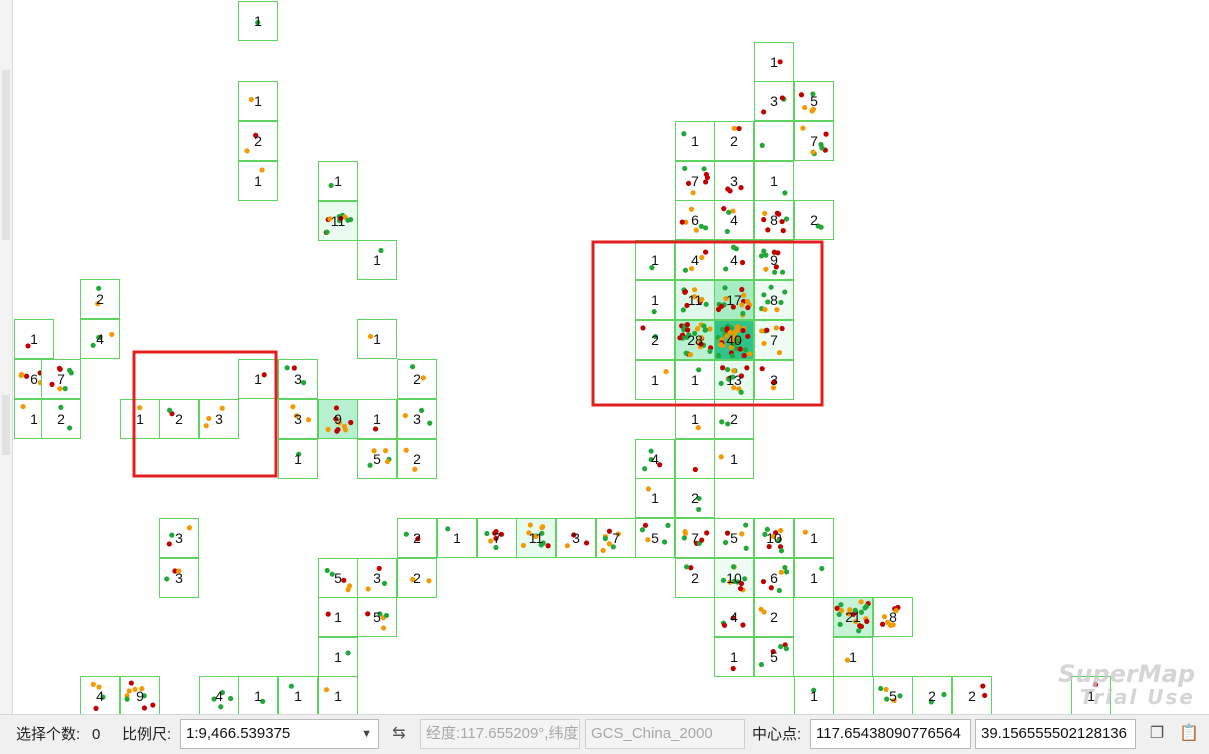 The height and width of the screenshot is (754, 1209). What do you see at coordinates (695, 340) in the screenshot?
I see `grid-cell: 28` at bounding box center [695, 340].